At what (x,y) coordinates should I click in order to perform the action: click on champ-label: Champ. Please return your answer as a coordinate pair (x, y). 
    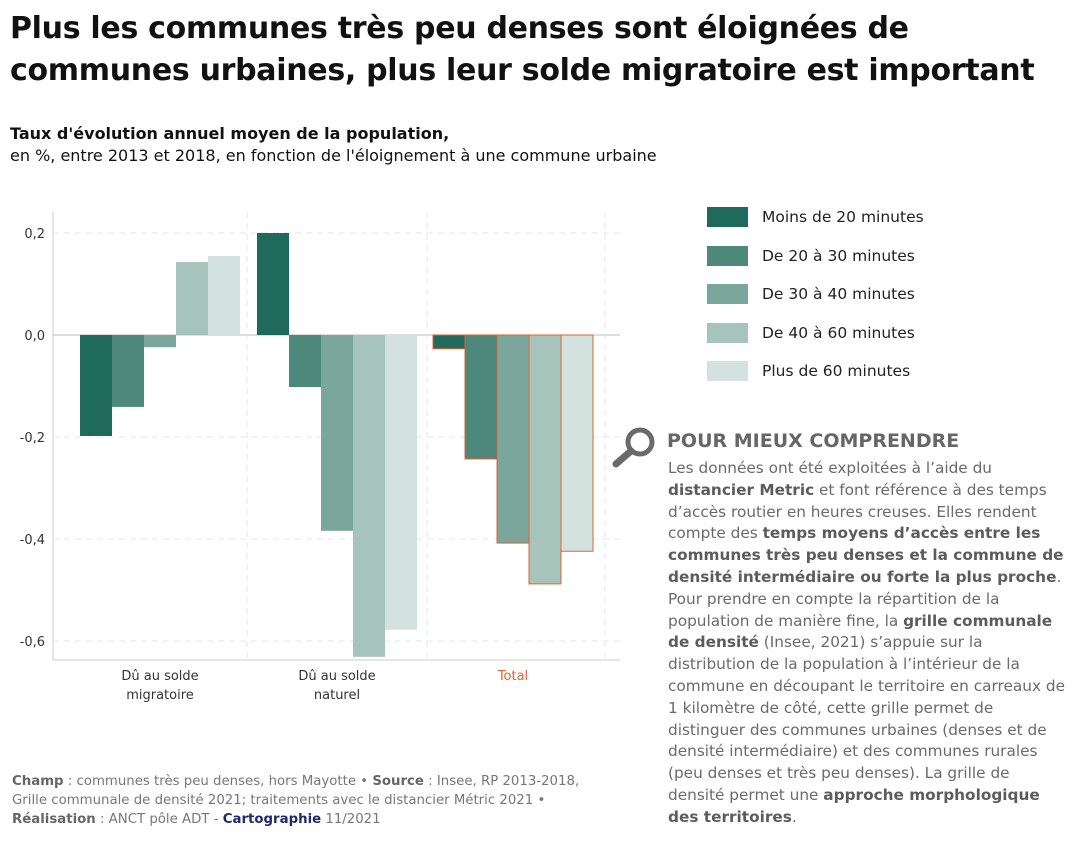
    Looking at the image, I should click on (38, 781).